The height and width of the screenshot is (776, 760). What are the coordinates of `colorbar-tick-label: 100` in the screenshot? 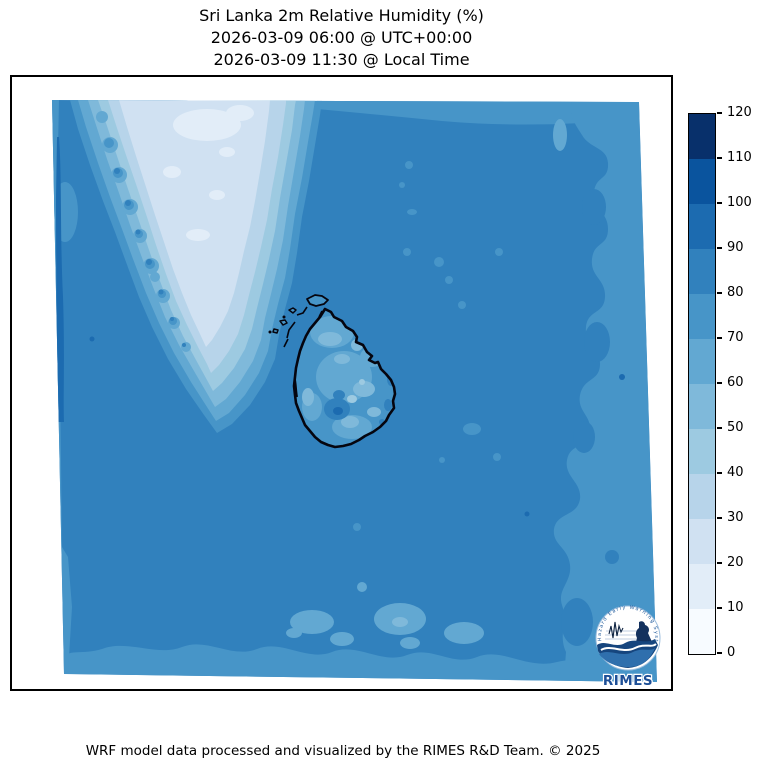 It's located at (739, 202).